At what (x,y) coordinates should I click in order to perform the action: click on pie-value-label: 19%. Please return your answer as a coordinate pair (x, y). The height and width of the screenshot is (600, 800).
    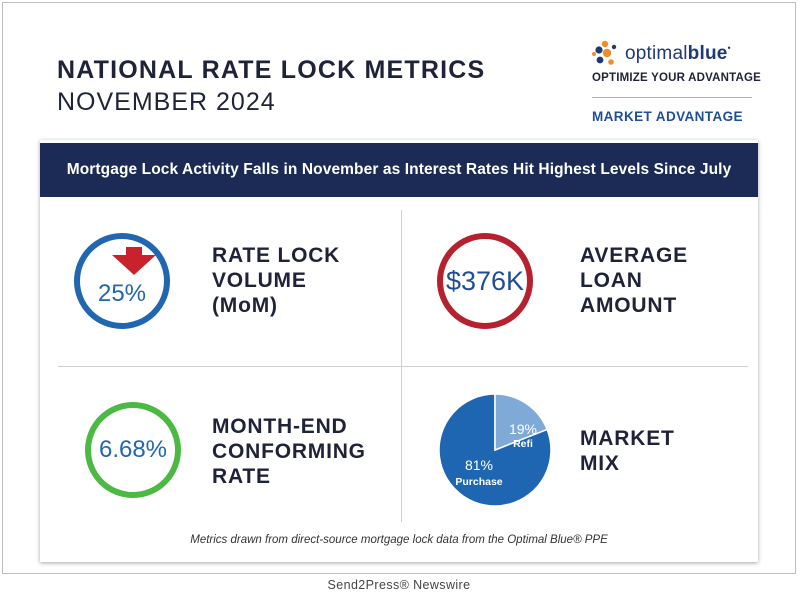
    Looking at the image, I should click on (523, 429).